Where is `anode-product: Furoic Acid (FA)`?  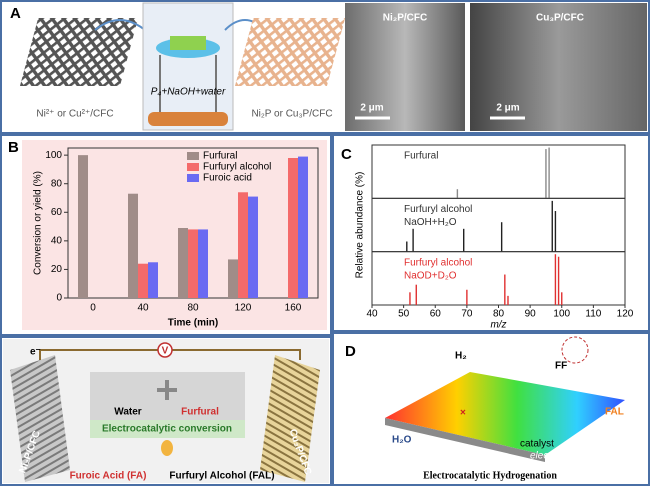
anode-product: Furoic Acid (FA) is located at coordinates (108, 476).